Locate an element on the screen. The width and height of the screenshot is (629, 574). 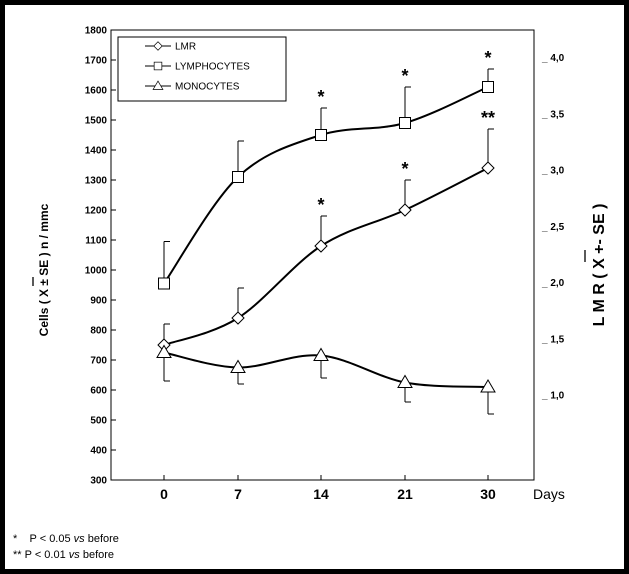
y2-tick-label: _ 2,0 is located at coordinates (553, 283).